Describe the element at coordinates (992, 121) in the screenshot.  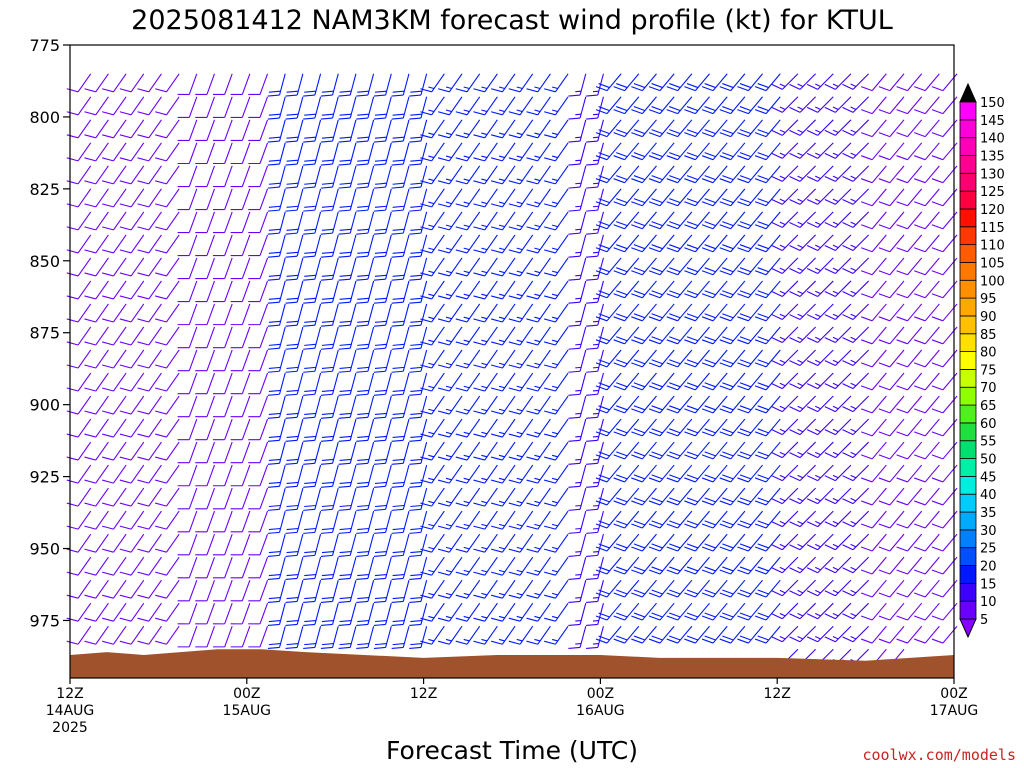
I see `colorbar-label: 145` at that location.